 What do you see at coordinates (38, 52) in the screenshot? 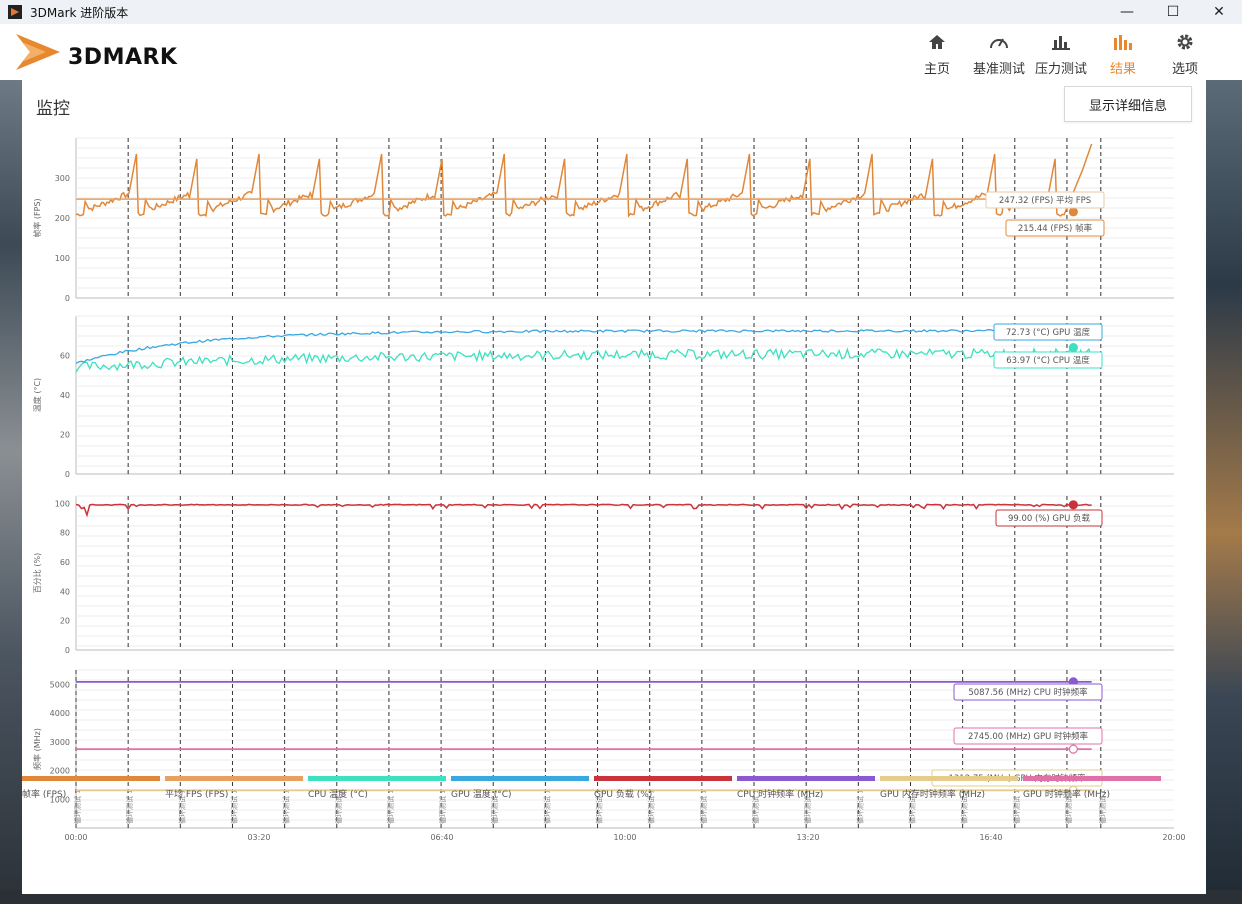
I see `logo-mark-icon` at bounding box center [38, 52].